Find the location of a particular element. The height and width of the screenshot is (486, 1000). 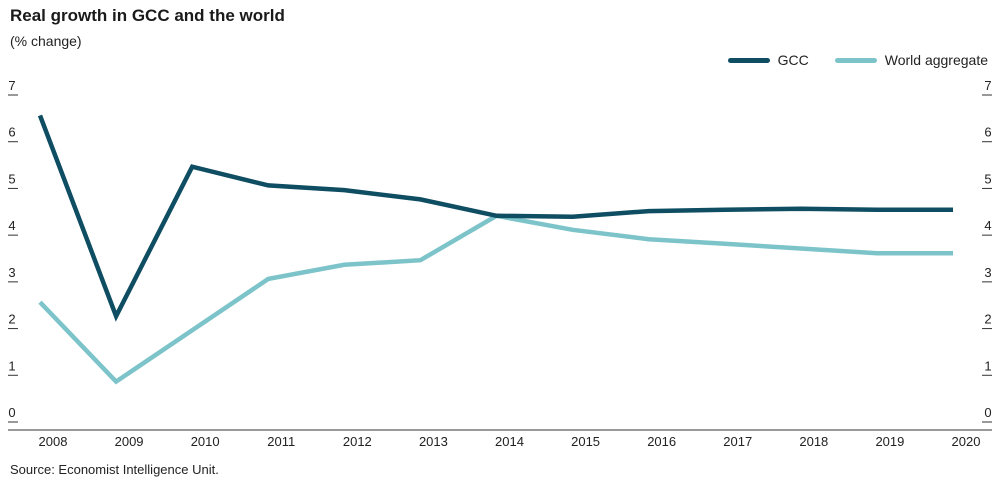

chart-title: Real growth in GCC and the world is located at coordinates (147, 15).